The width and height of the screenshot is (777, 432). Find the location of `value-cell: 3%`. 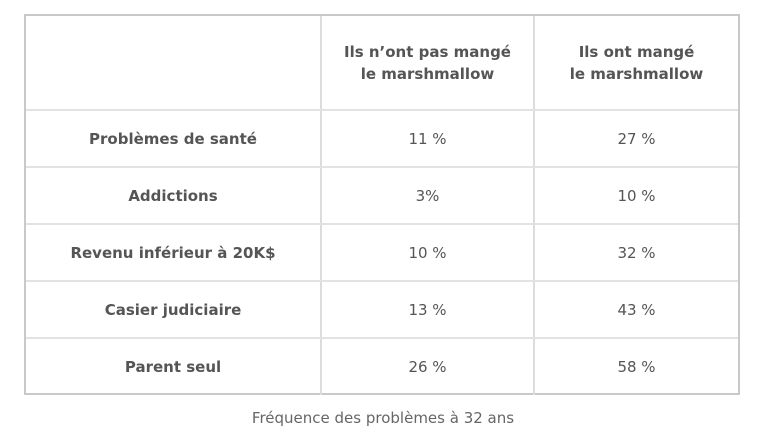

value-cell: 3% is located at coordinates (428, 196).